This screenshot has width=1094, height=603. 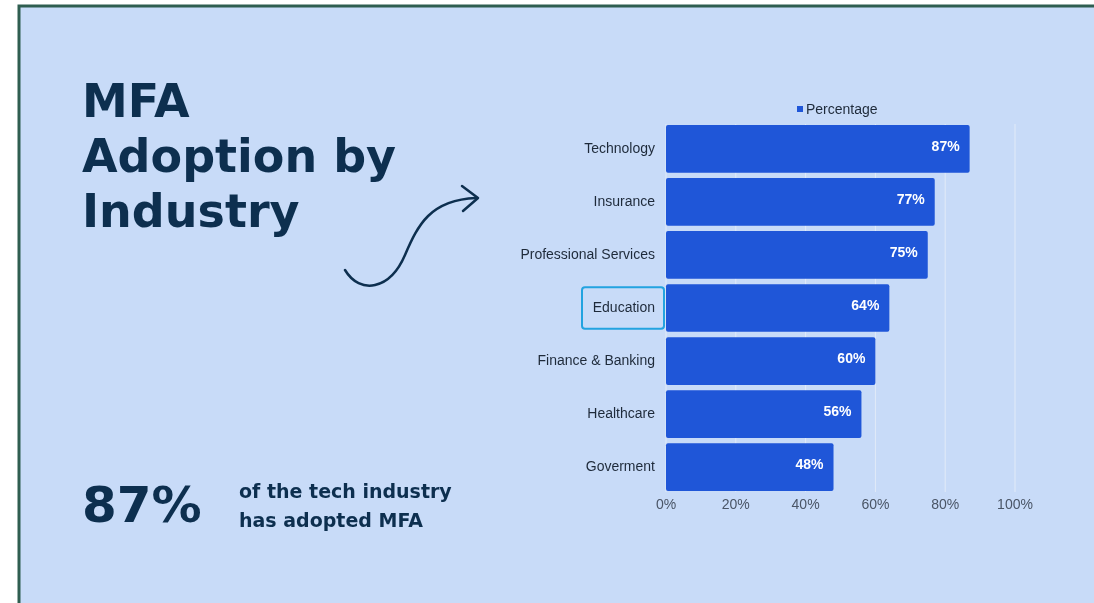 I want to click on text: of the tech industry has adopted MFA, so click(x=346, y=505).